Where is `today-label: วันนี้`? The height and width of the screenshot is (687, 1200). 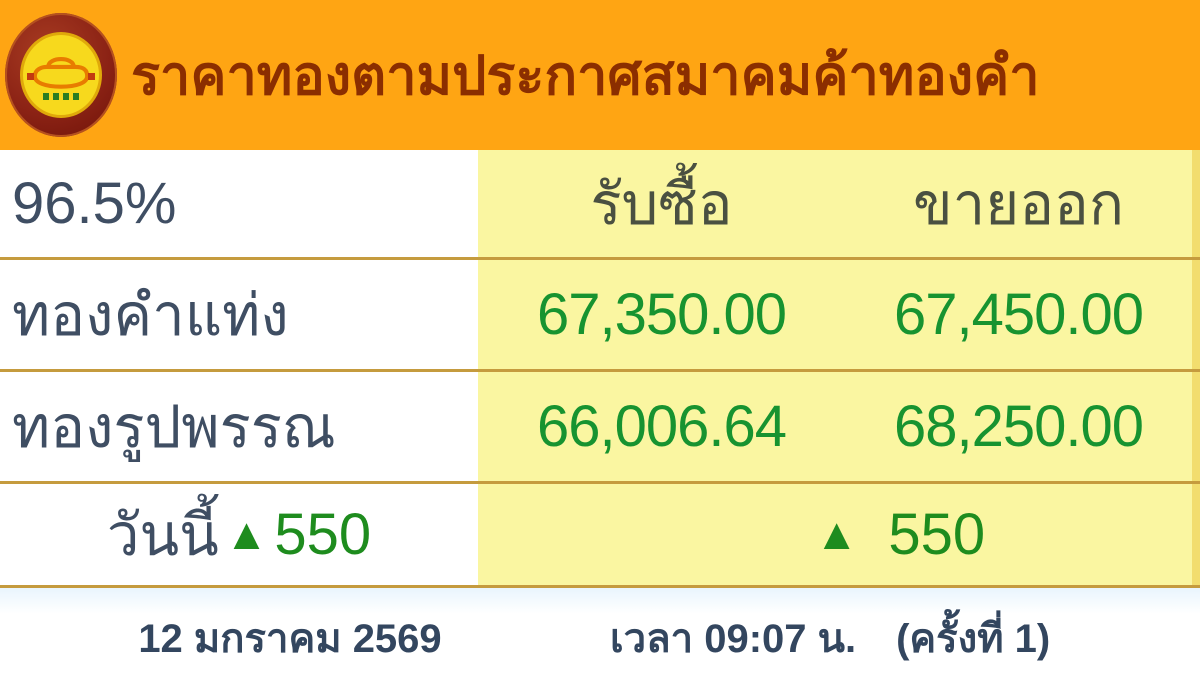
today-label: วันนี้ is located at coordinates (162, 535).